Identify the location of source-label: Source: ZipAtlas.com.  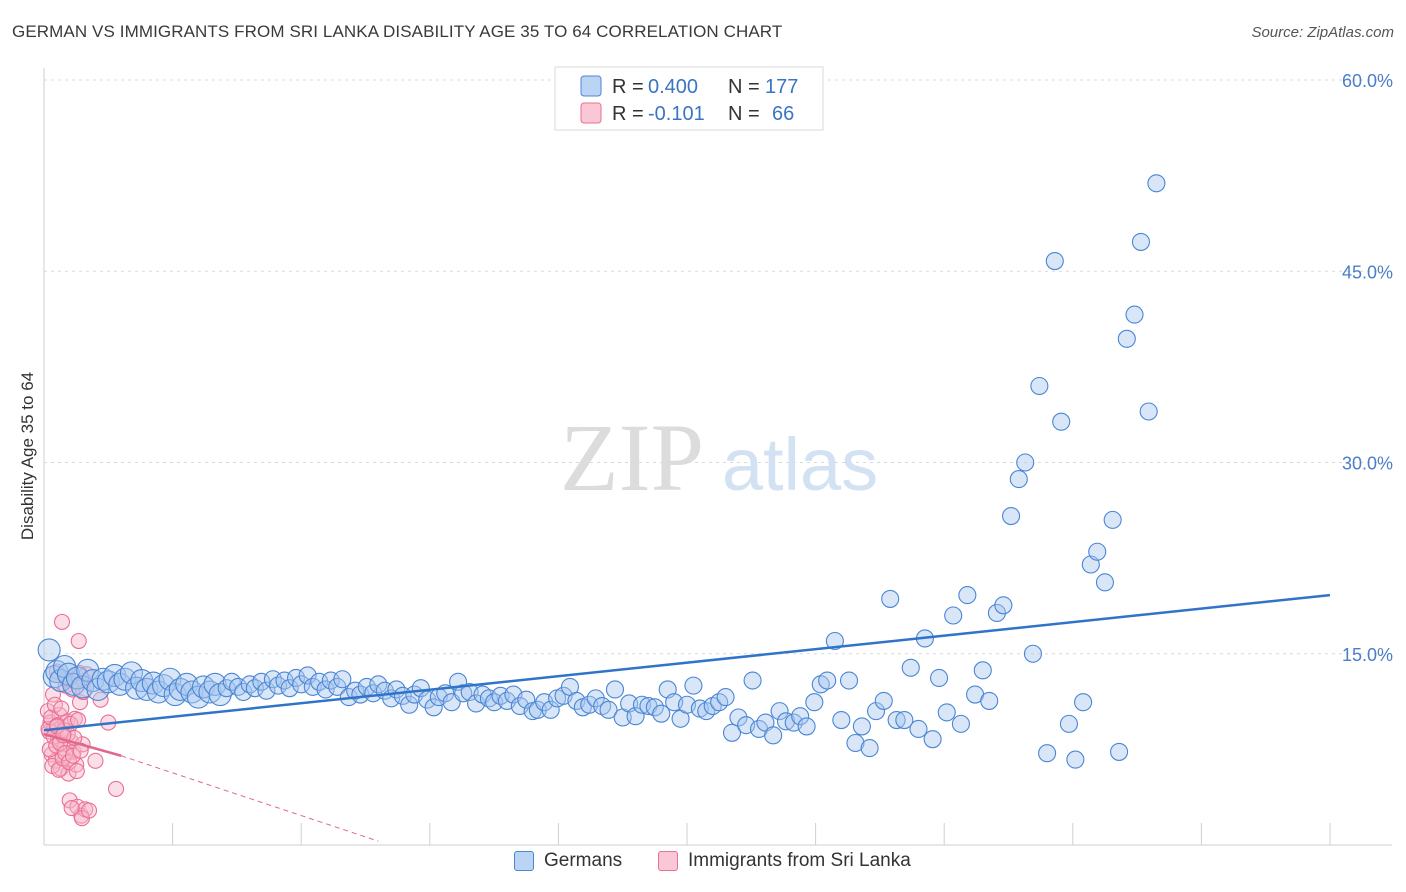
(1322, 32).